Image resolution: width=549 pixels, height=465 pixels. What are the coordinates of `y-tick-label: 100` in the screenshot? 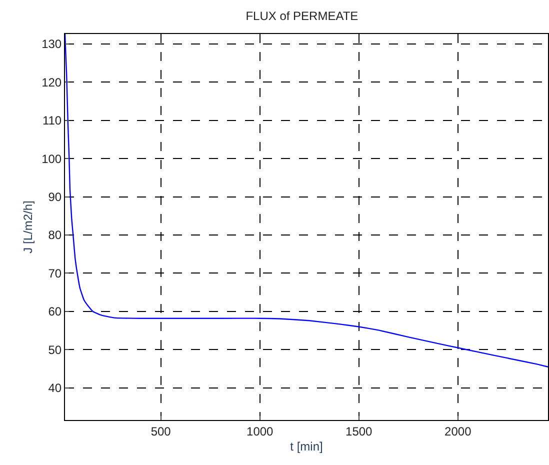 It's located at (52, 159).